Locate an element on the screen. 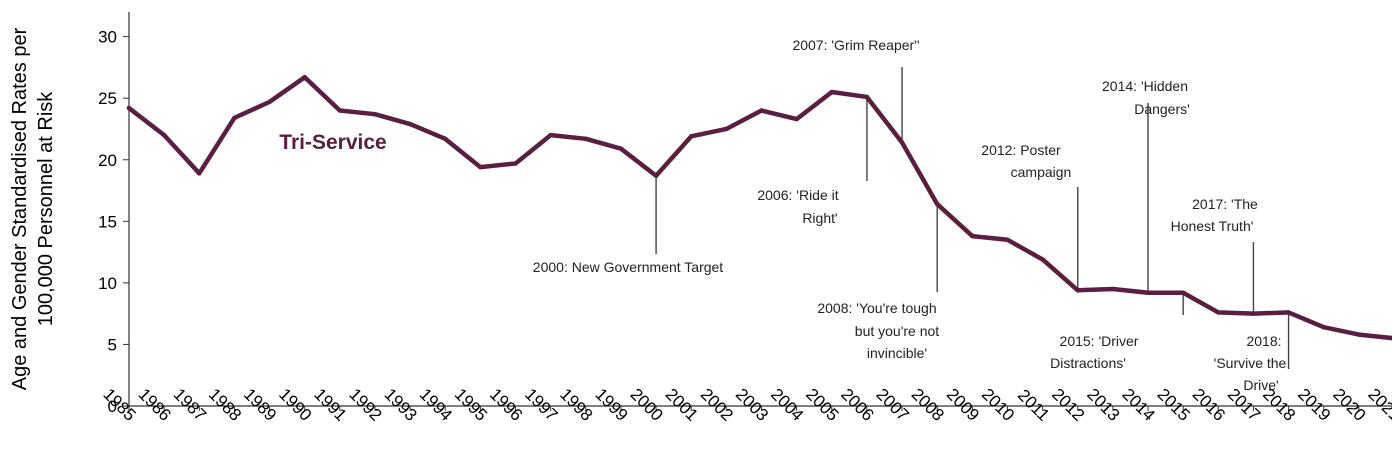  y-tick-label: 25 is located at coordinates (107, 98).